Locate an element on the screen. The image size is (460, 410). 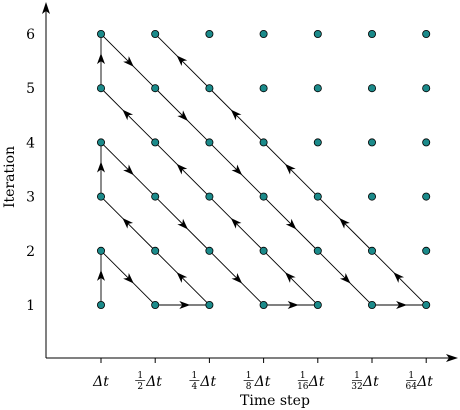
x-tick-label: Δt is located at coordinates (100, 374).